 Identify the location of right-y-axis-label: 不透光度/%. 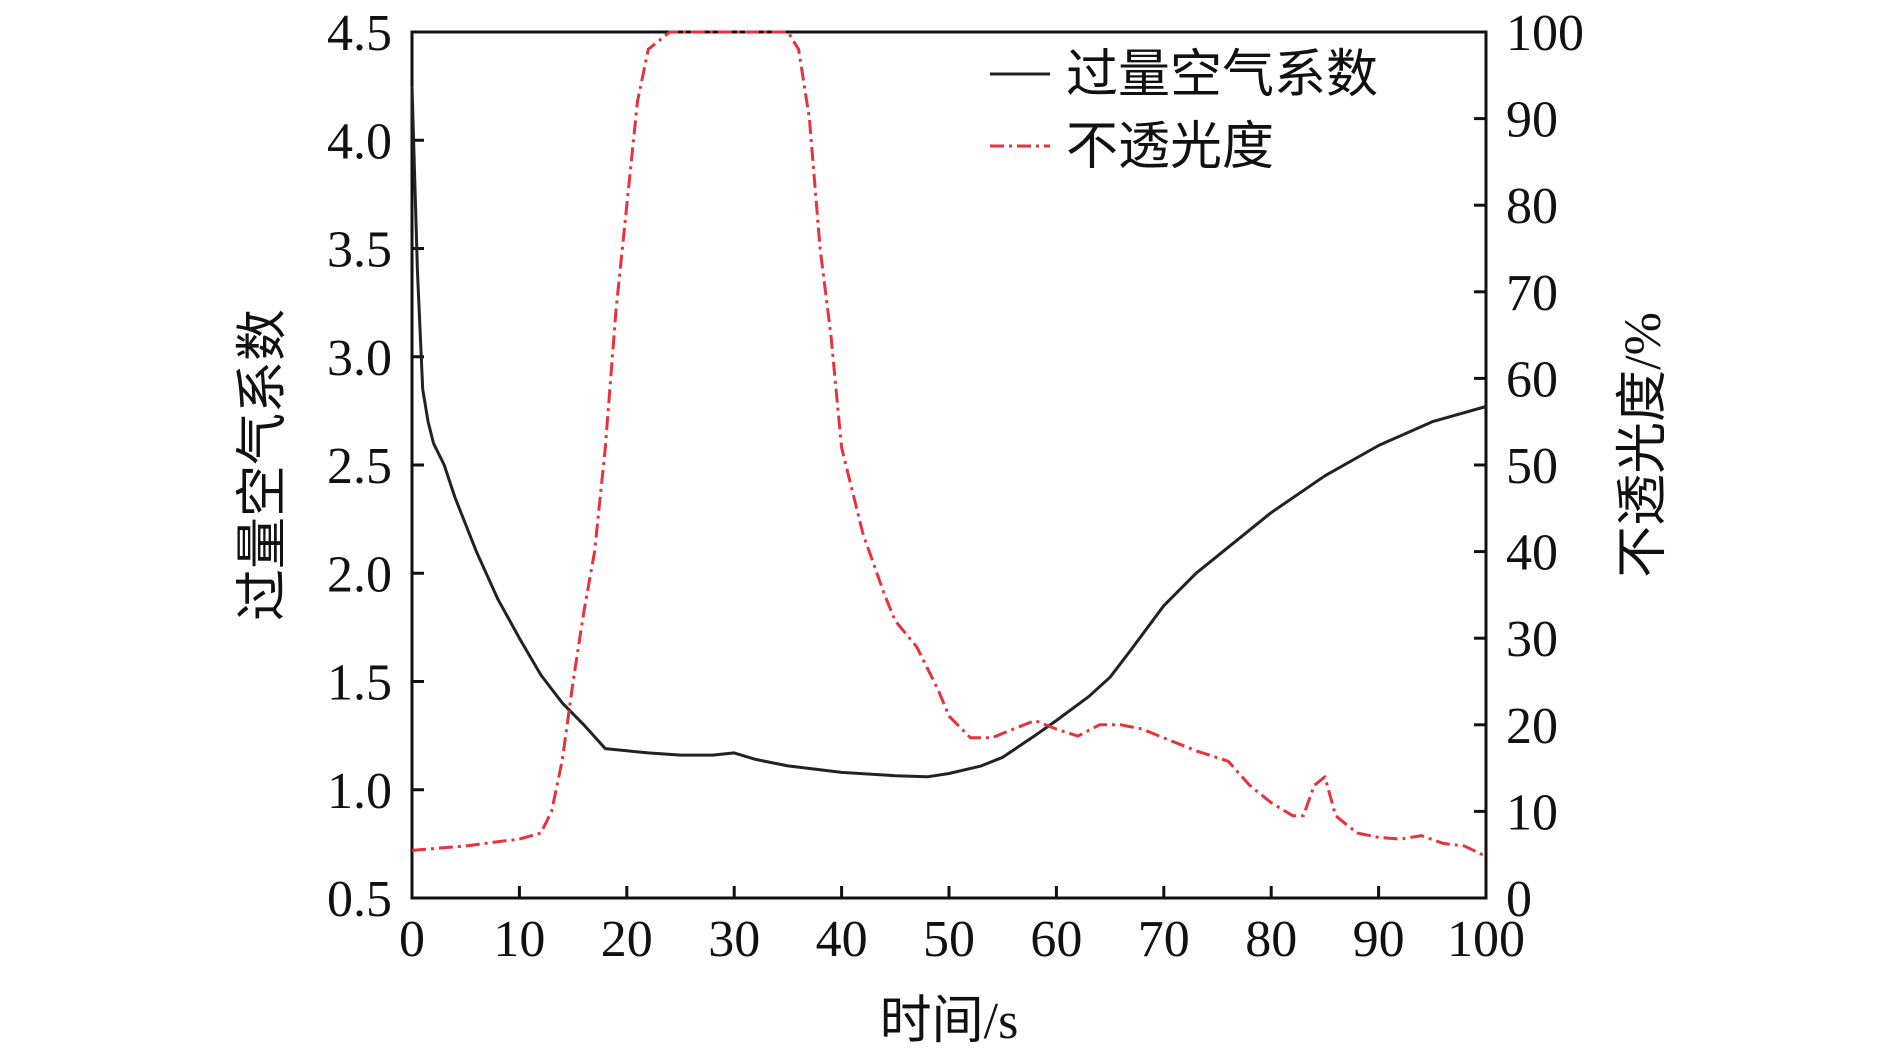
(1643, 445).